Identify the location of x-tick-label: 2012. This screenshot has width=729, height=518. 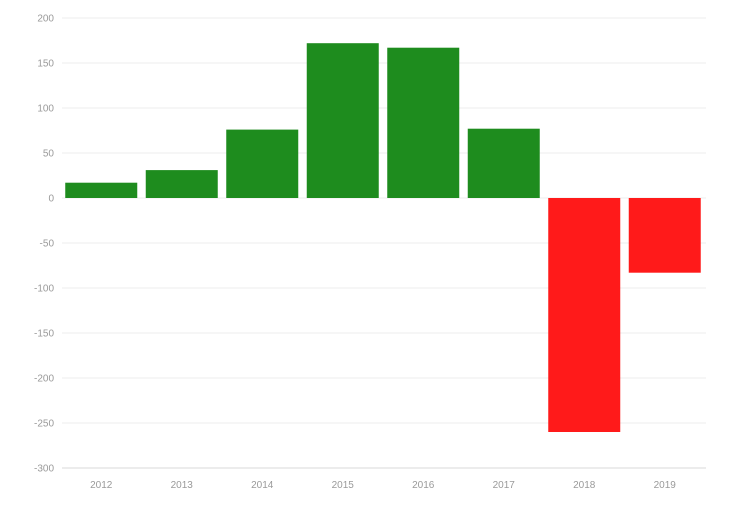
(101, 485).